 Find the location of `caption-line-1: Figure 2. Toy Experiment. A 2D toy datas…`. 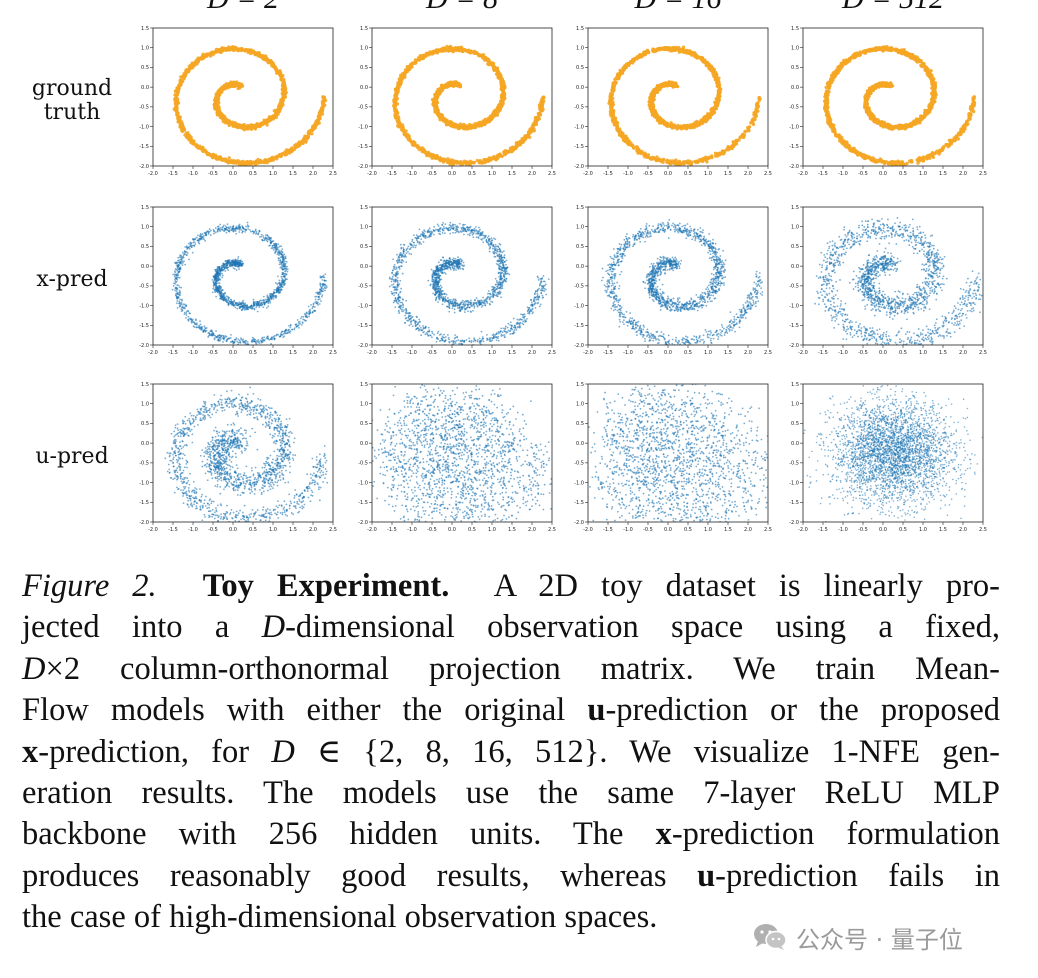

caption-line-1: Figure 2. Toy Experiment. A 2D toy datas… is located at coordinates (511, 586).